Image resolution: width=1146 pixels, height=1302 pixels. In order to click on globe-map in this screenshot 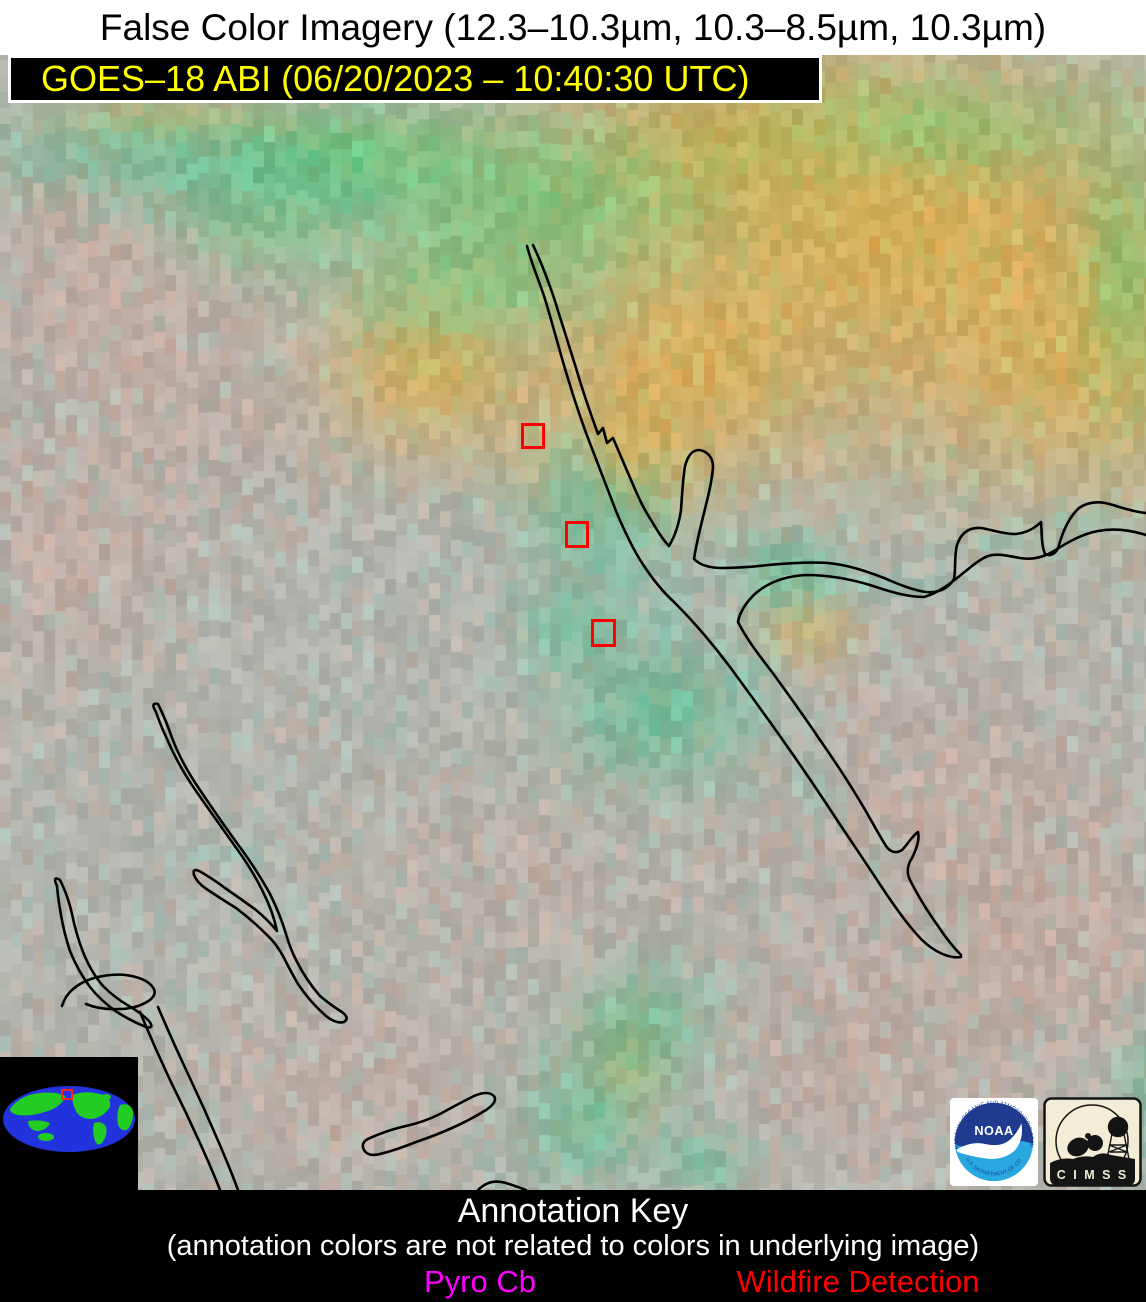, I will do `click(69, 1119)`.